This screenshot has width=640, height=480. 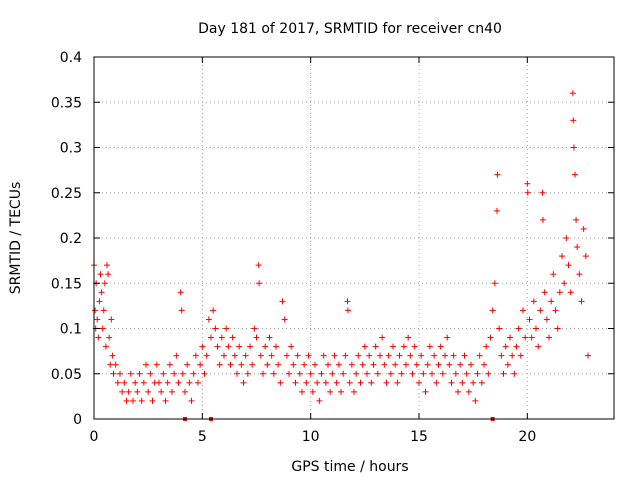 I want to click on y-tick-label: 0.1, so click(x=71, y=330).